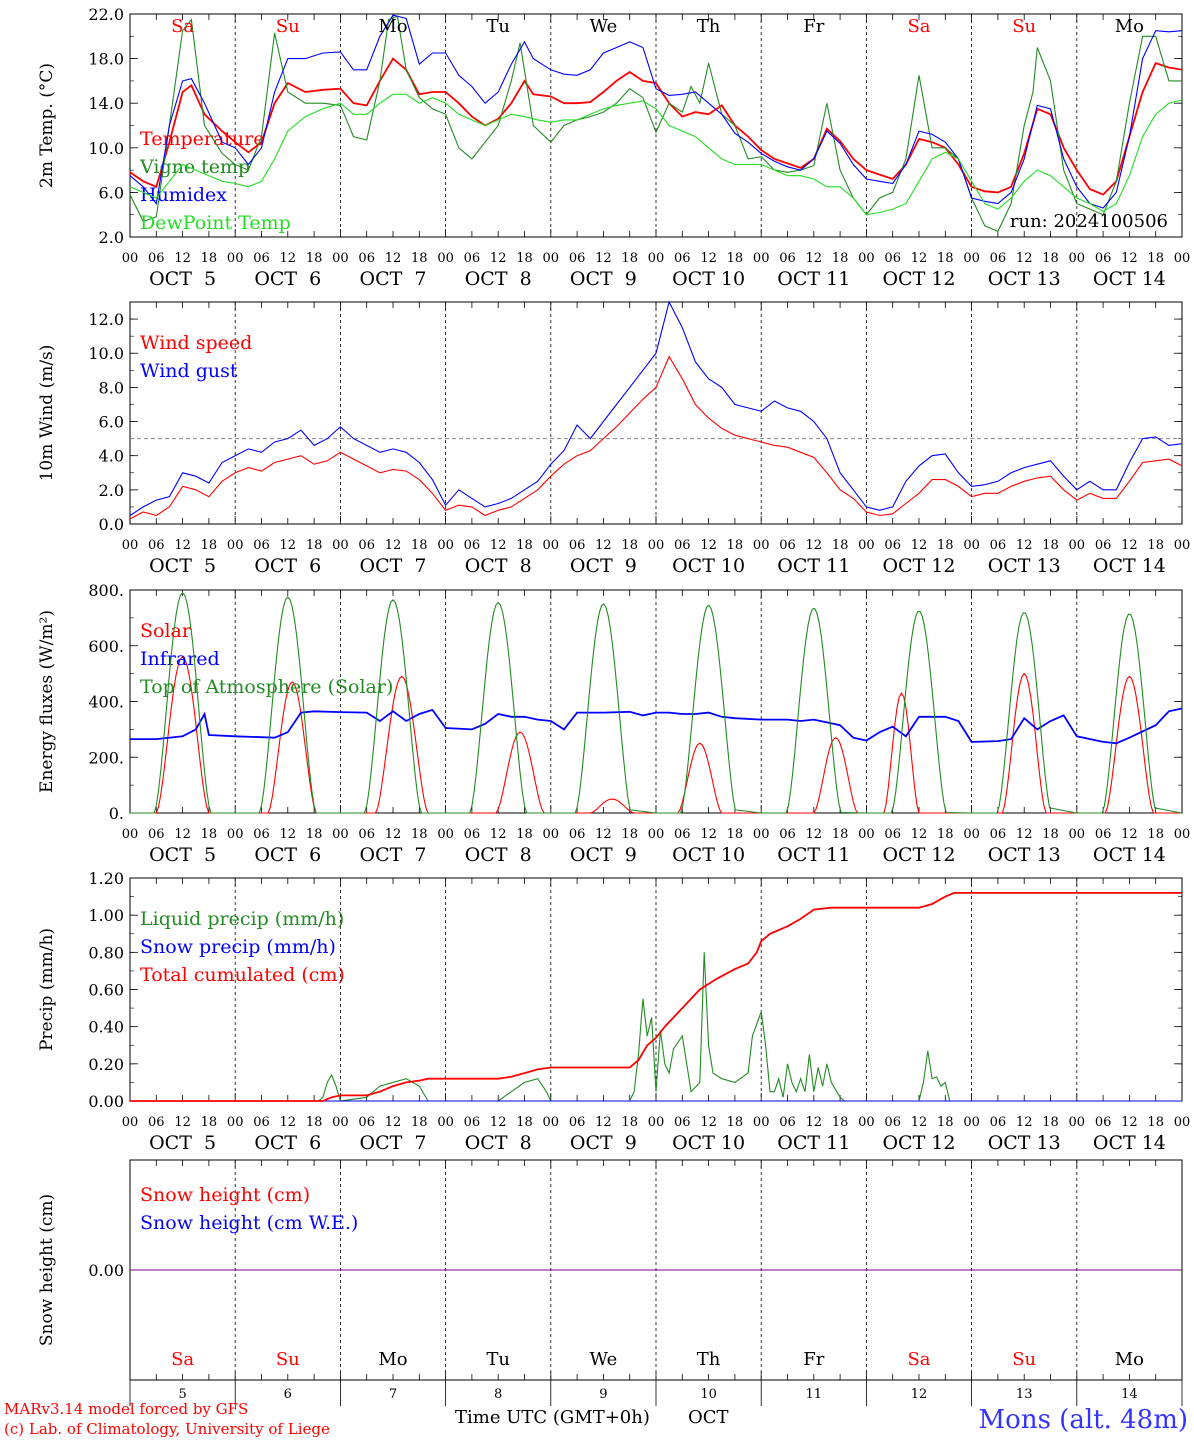  What do you see at coordinates (1024, 1394) in the screenshot?
I see `day-number-label: 13` at bounding box center [1024, 1394].